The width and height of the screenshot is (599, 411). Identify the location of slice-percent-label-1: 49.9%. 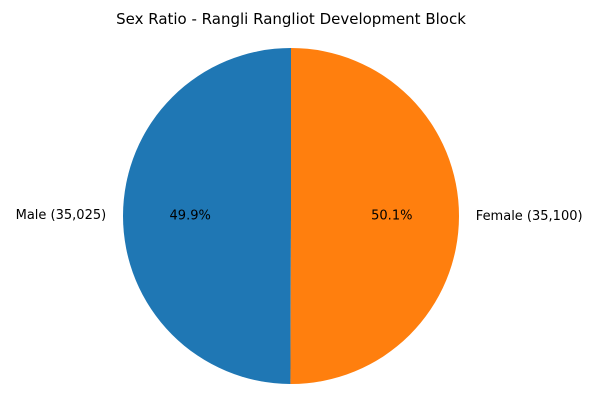
(190, 215).